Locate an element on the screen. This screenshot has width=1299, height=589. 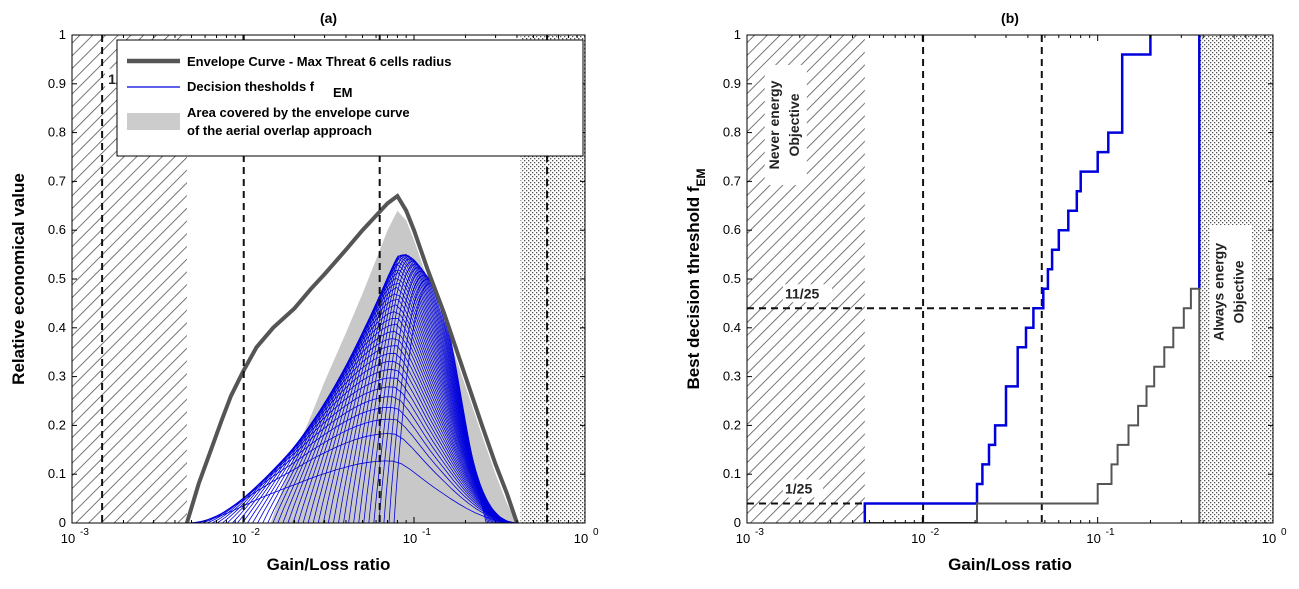
region-label-bg-left is located at coordinates (785, 125).